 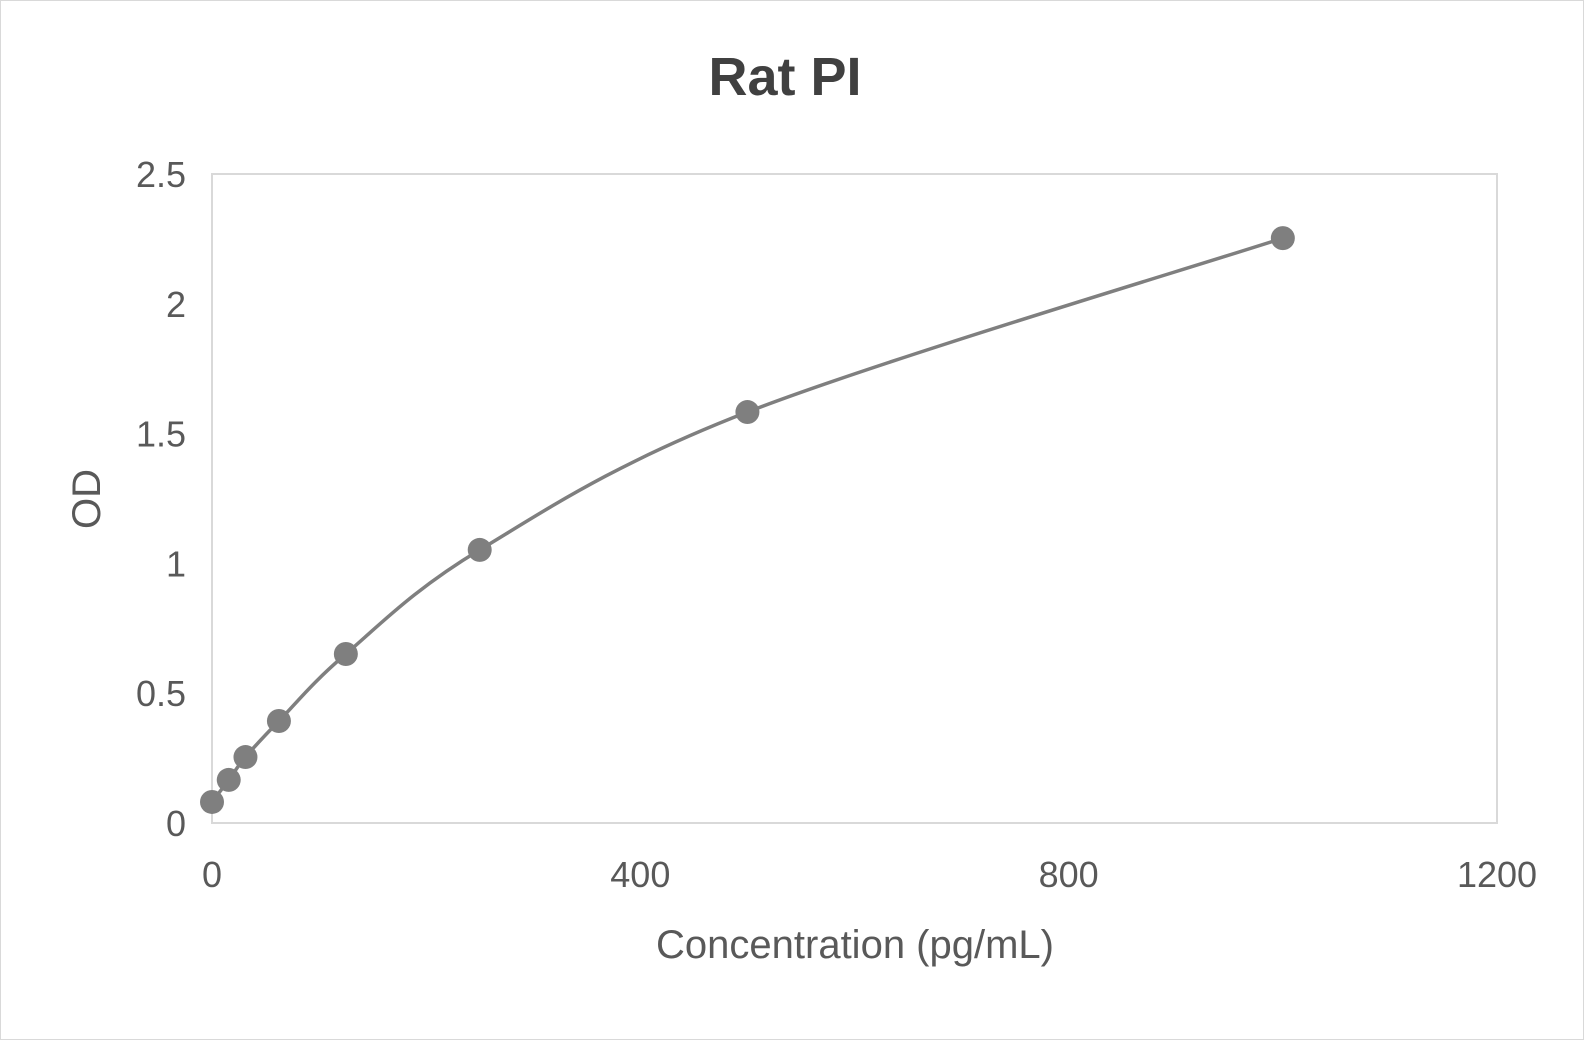 I want to click on y-tick-label: 1.5, so click(x=161, y=434).